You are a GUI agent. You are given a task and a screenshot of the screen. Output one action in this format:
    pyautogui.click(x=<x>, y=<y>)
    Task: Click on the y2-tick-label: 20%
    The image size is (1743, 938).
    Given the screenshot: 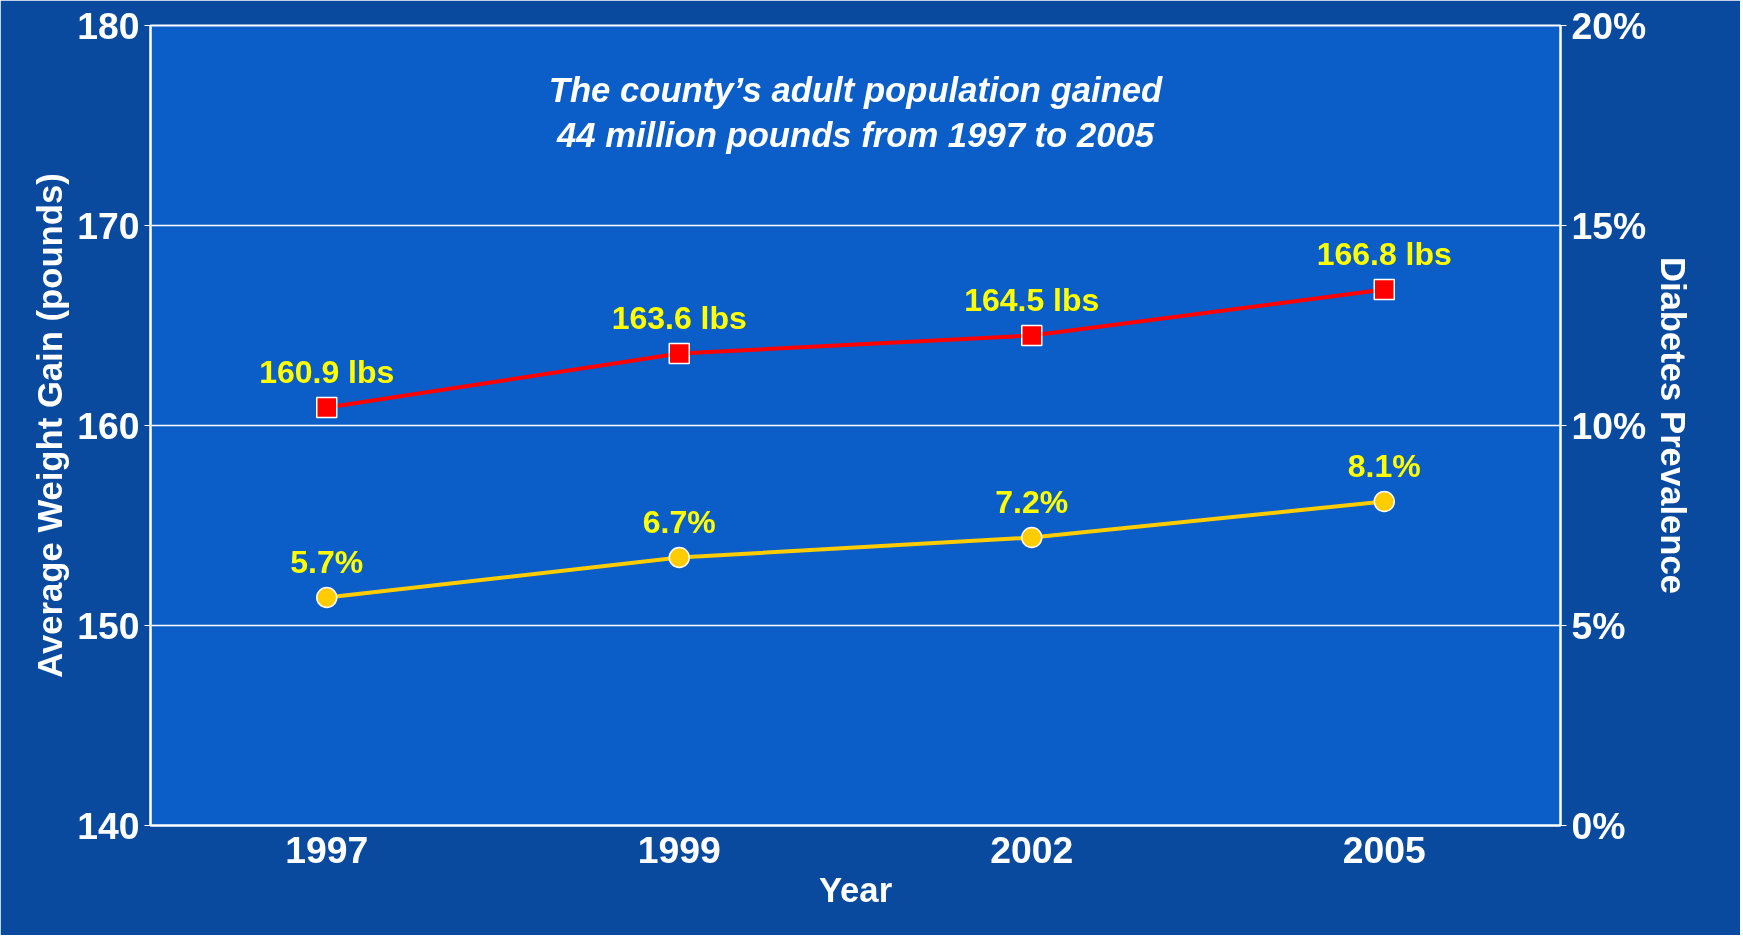 What is the action you would take?
    pyautogui.click(x=1609, y=25)
    